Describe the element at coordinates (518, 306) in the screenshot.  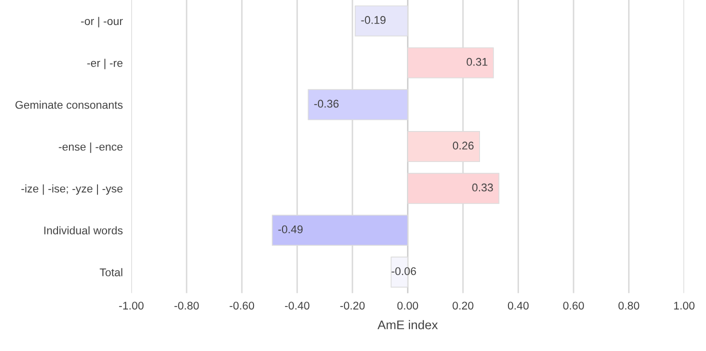
I see `x-tick-label: 0.40` at that location.